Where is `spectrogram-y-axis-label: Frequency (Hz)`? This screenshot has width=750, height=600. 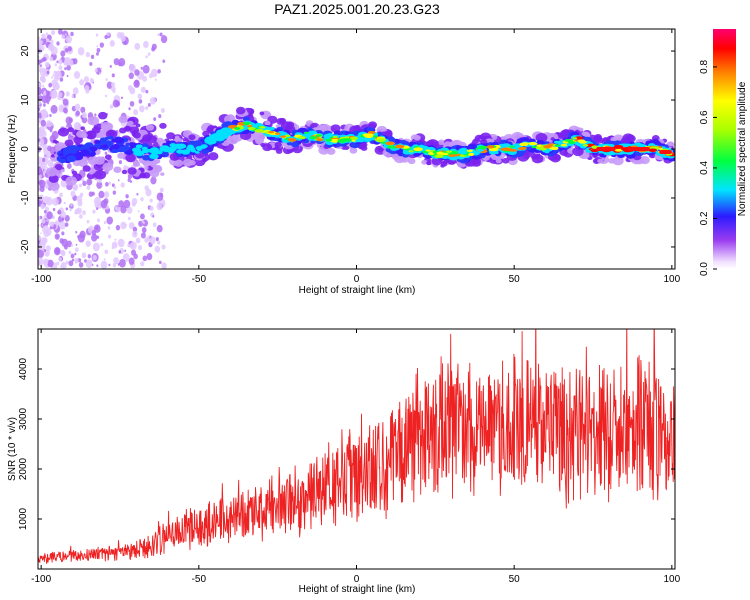 spectrogram-y-axis-label: Frequency (Hz) is located at coordinates (12, 149).